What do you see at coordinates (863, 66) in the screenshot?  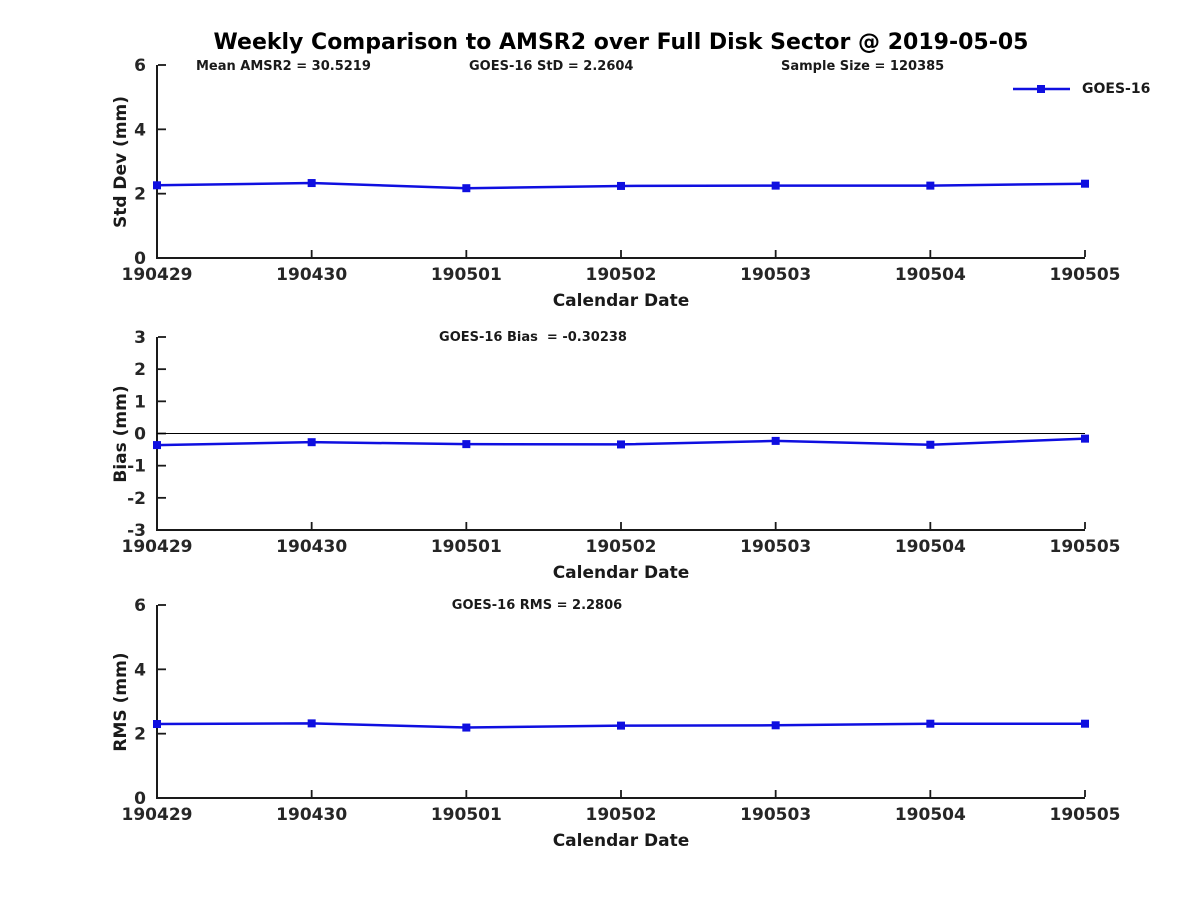 I see `annotation-sample-size: Sample Size = 120385` at bounding box center [863, 66].